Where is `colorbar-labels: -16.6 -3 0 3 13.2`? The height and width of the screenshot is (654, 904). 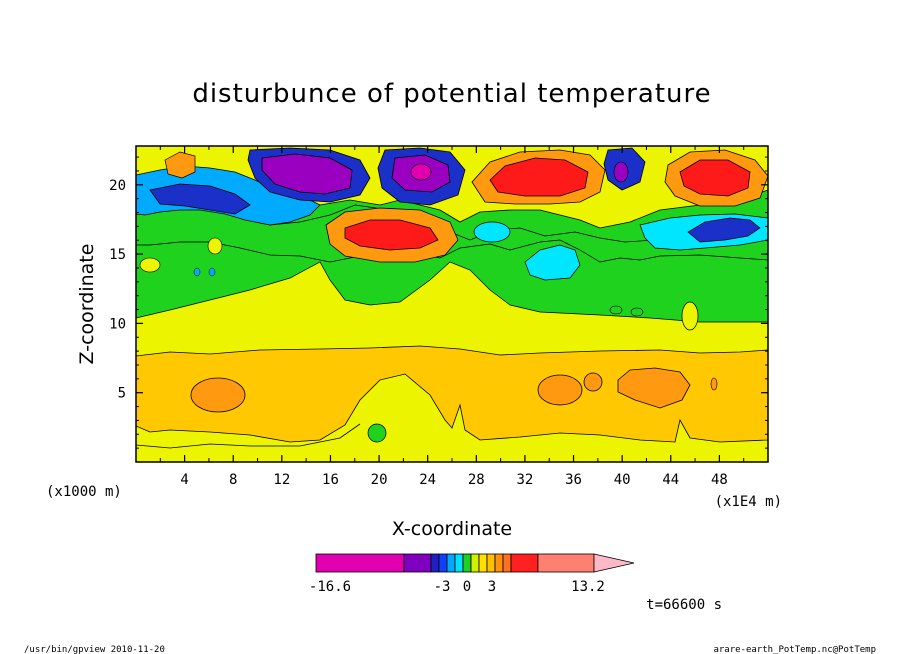
colorbar-labels: -16.6 -3 0 3 13.2 is located at coordinates (457, 587).